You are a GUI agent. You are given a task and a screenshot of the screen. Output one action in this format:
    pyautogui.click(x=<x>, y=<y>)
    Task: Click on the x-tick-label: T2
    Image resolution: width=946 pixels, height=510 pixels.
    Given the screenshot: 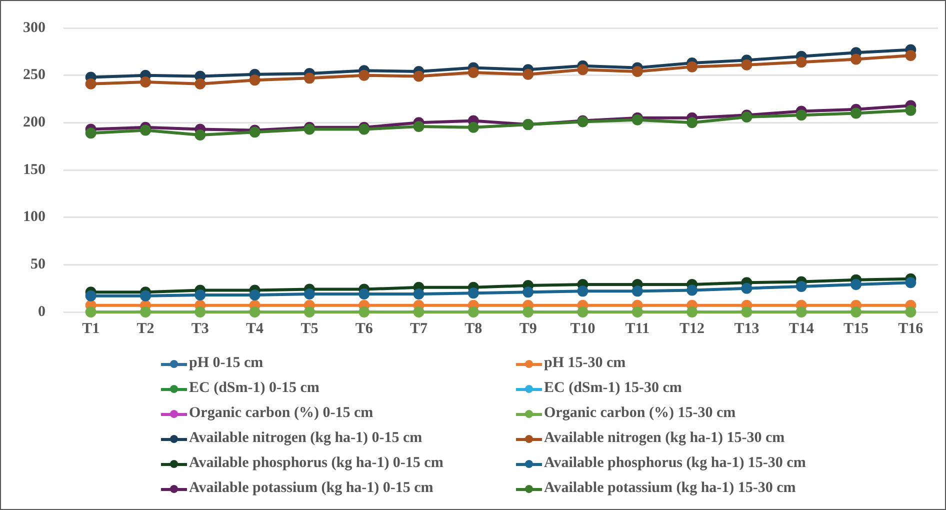 What is the action you would take?
    pyautogui.click(x=145, y=328)
    